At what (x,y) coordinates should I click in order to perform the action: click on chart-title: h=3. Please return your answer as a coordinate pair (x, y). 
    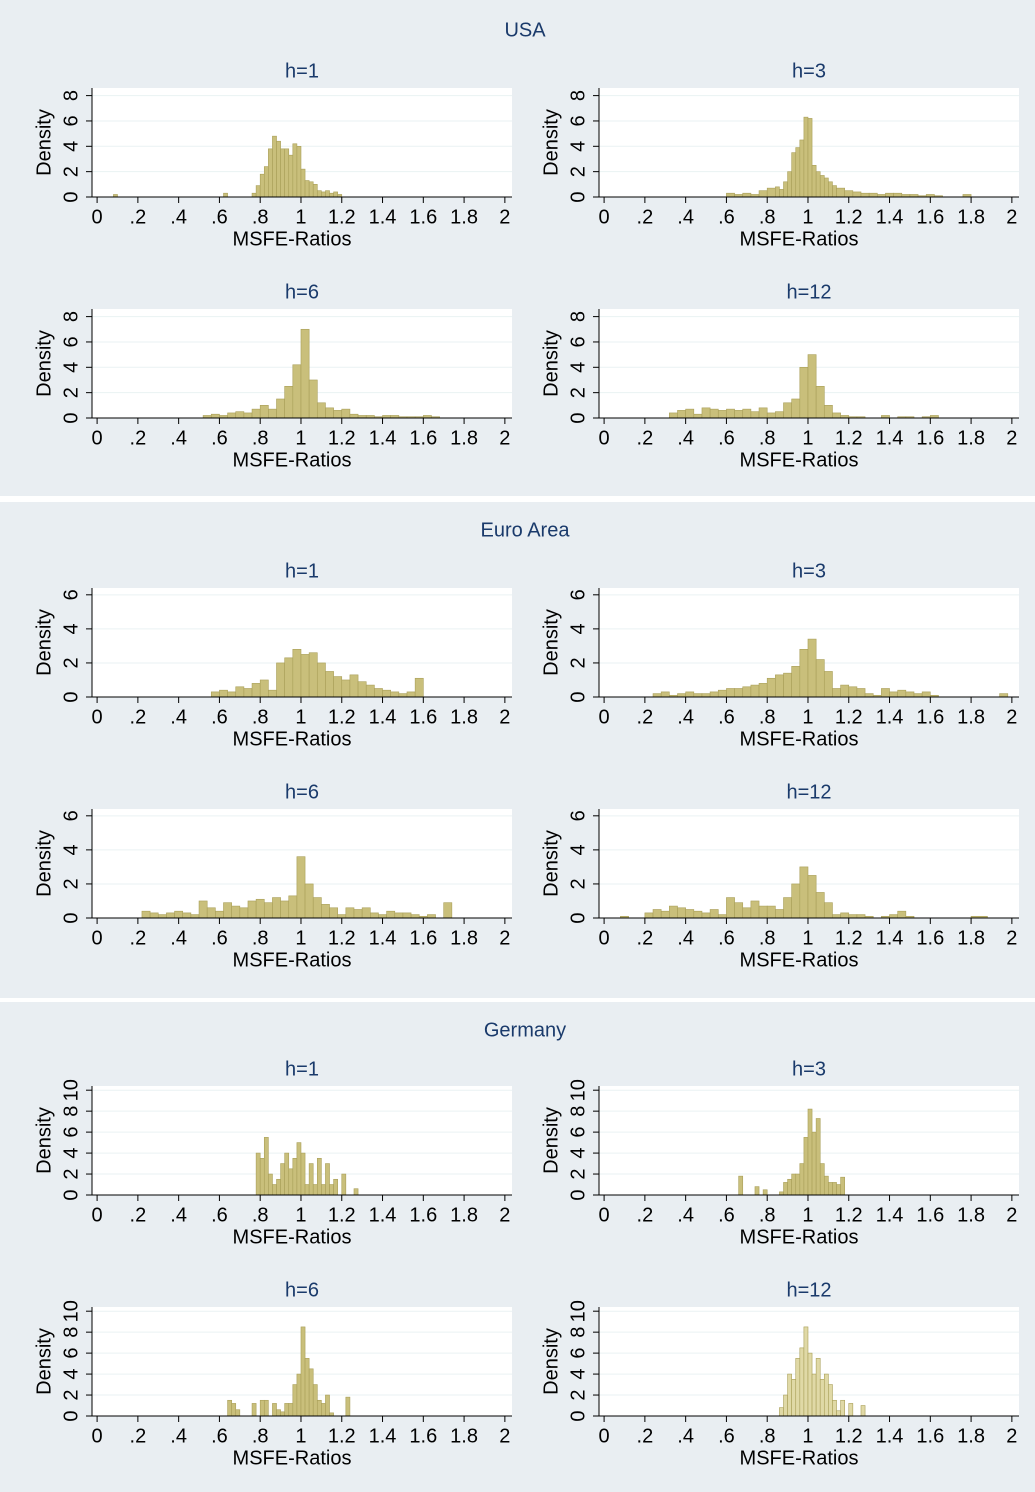
    Looking at the image, I should click on (809, 571).